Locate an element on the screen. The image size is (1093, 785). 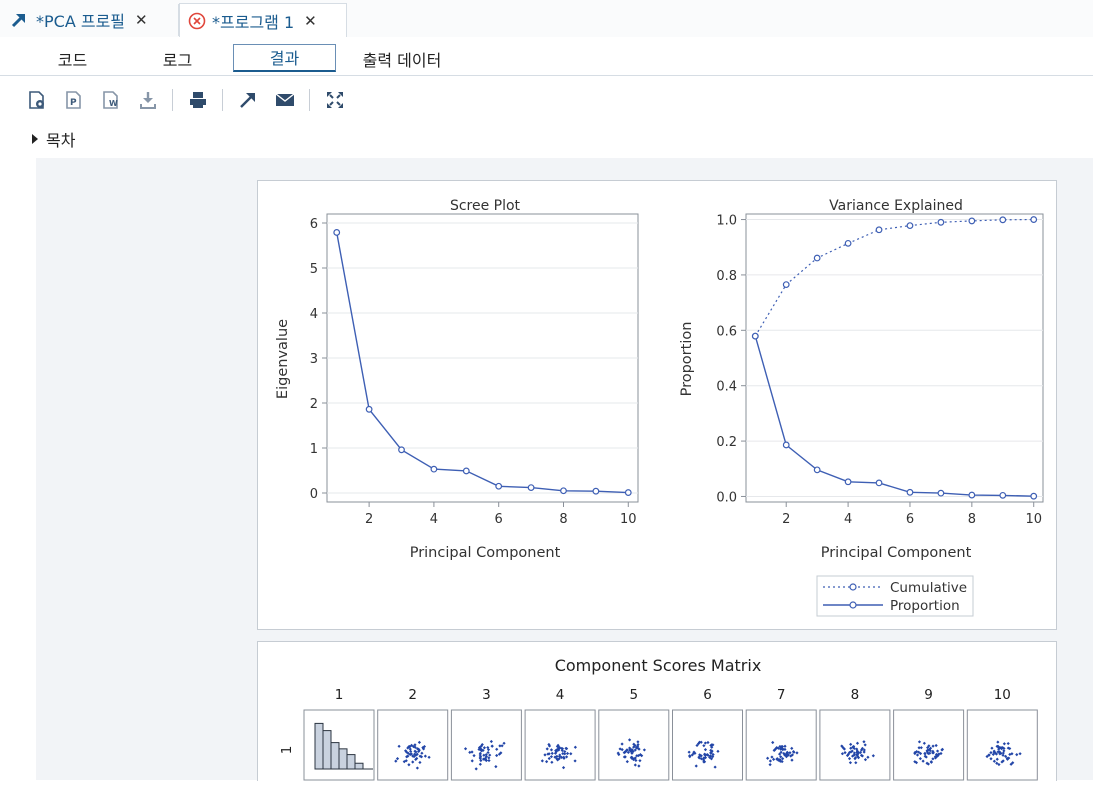
document-tab-label: *프로그램 1 is located at coordinates (253, 22).